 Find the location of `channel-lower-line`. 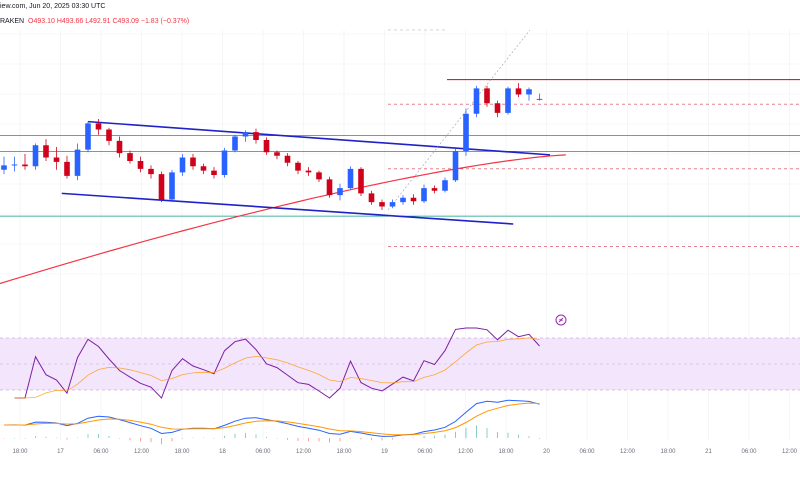

channel-lower-line is located at coordinates (287, 208).